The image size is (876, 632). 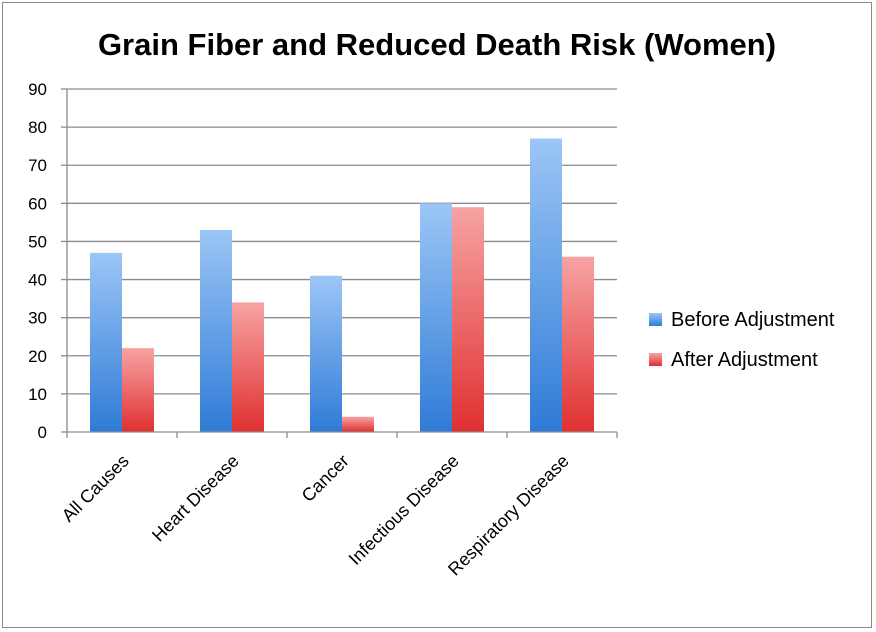 I want to click on y-tick-label: 60, so click(x=37, y=203).